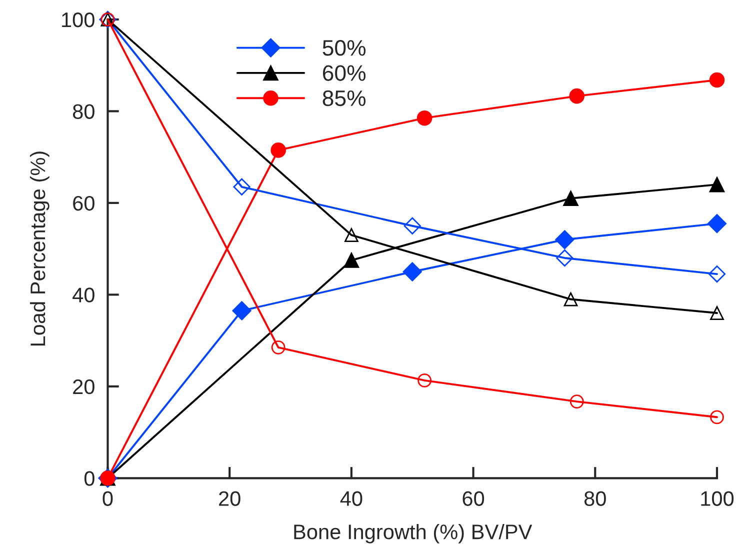 The height and width of the screenshot is (556, 743). Describe the element at coordinates (83, 386) in the screenshot. I see `y-tick-label: 20` at that location.